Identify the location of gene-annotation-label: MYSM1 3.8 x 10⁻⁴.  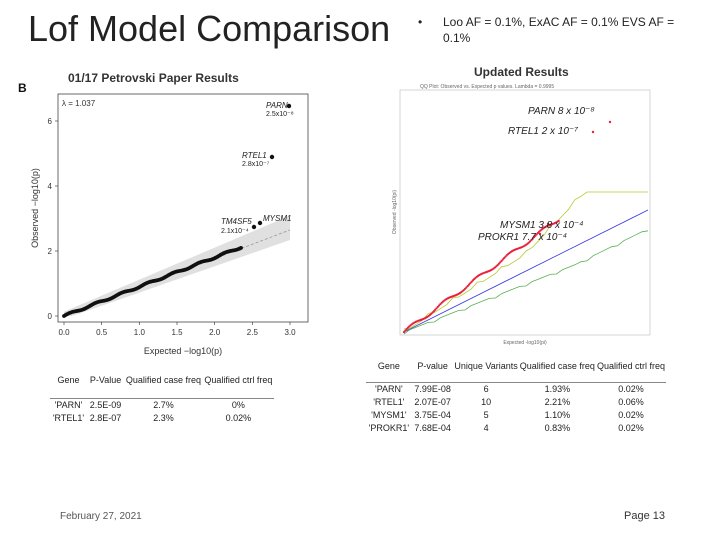
(542, 225).